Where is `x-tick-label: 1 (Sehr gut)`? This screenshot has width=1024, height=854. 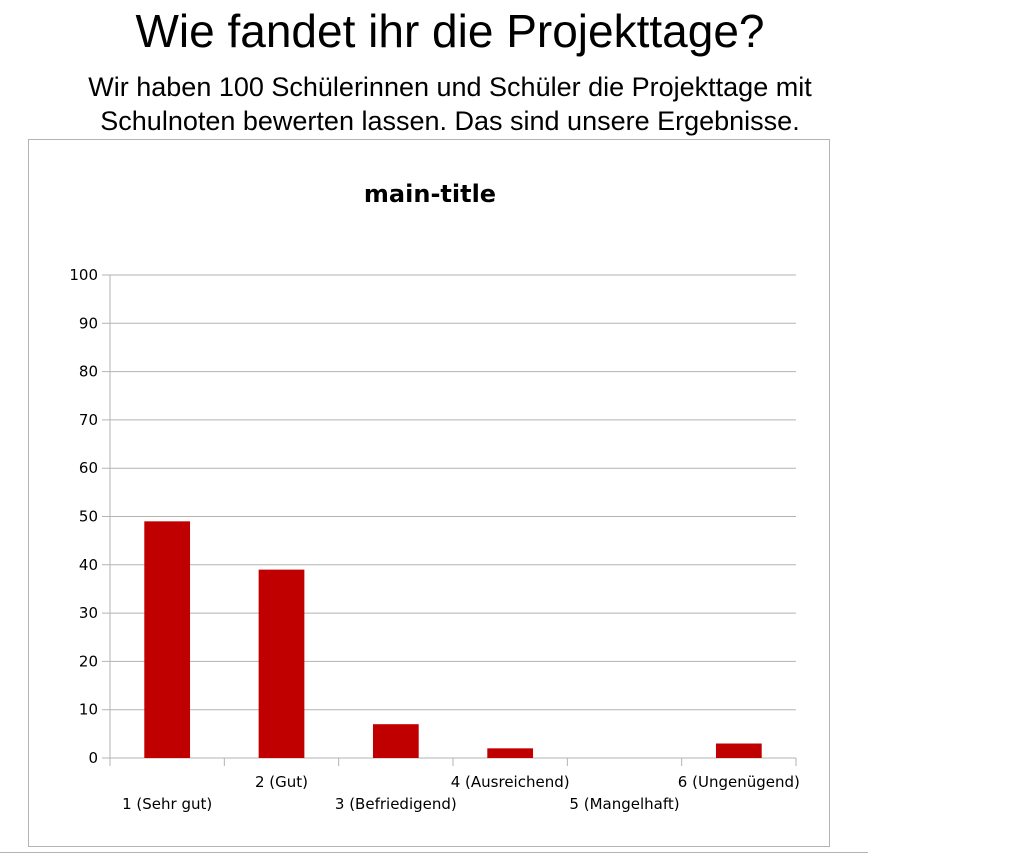 x-tick-label: 1 (Sehr gut) is located at coordinates (167, 804).